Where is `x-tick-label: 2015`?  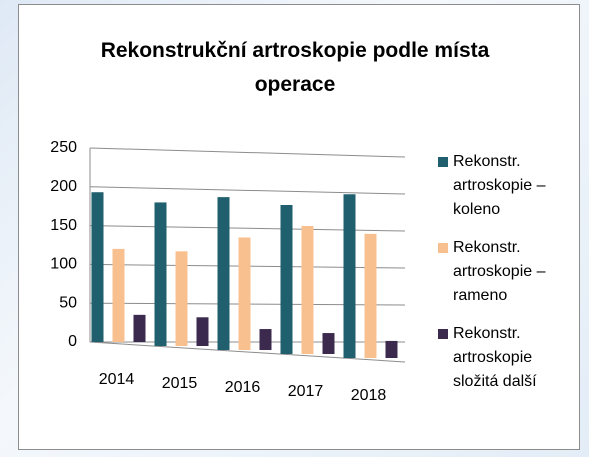
x-tick-label: 2015 is located at coordinates (180, 383).